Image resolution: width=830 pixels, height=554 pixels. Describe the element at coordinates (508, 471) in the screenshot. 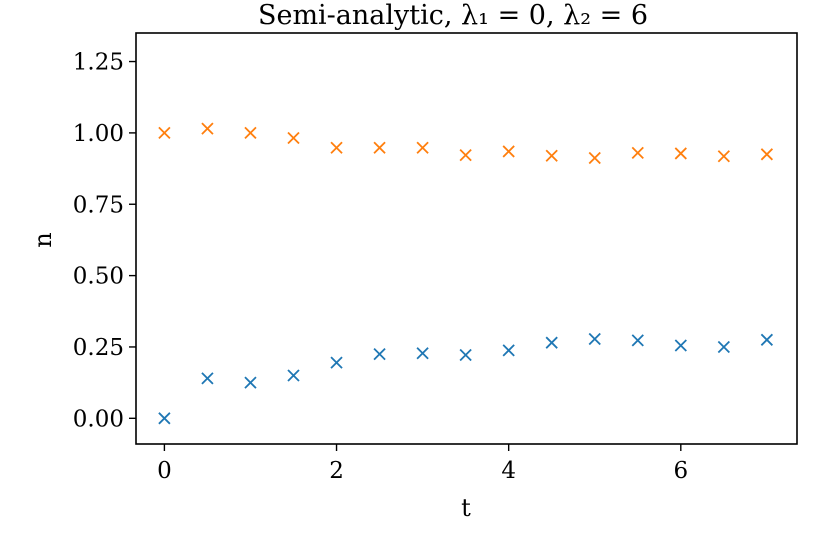

I see `x-tick-label: 4` at that location.